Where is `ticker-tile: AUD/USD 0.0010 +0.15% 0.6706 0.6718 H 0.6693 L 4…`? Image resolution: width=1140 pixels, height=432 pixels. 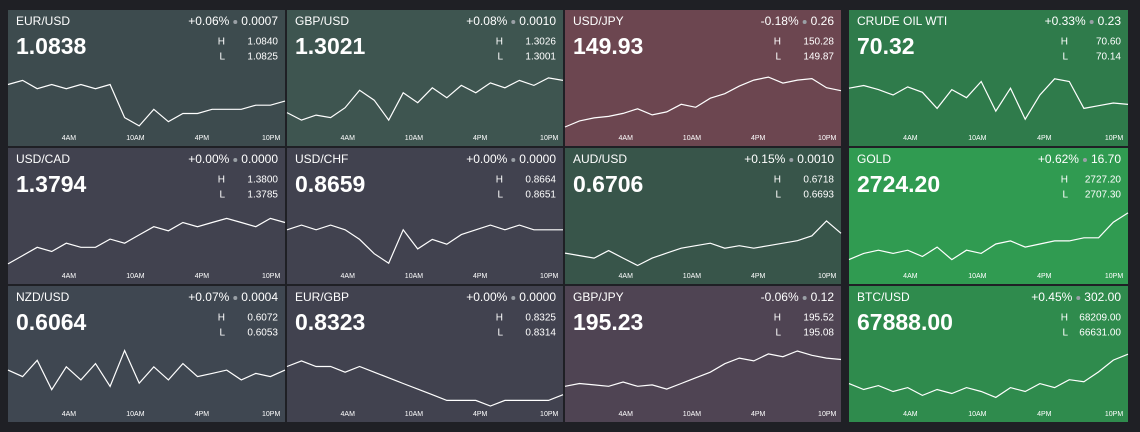 ticker-tile: AUD/USD 0.0010 +0.15% 0.6706 0.6718 H 0.6693 L 4… is located at coordinates (703, 216).